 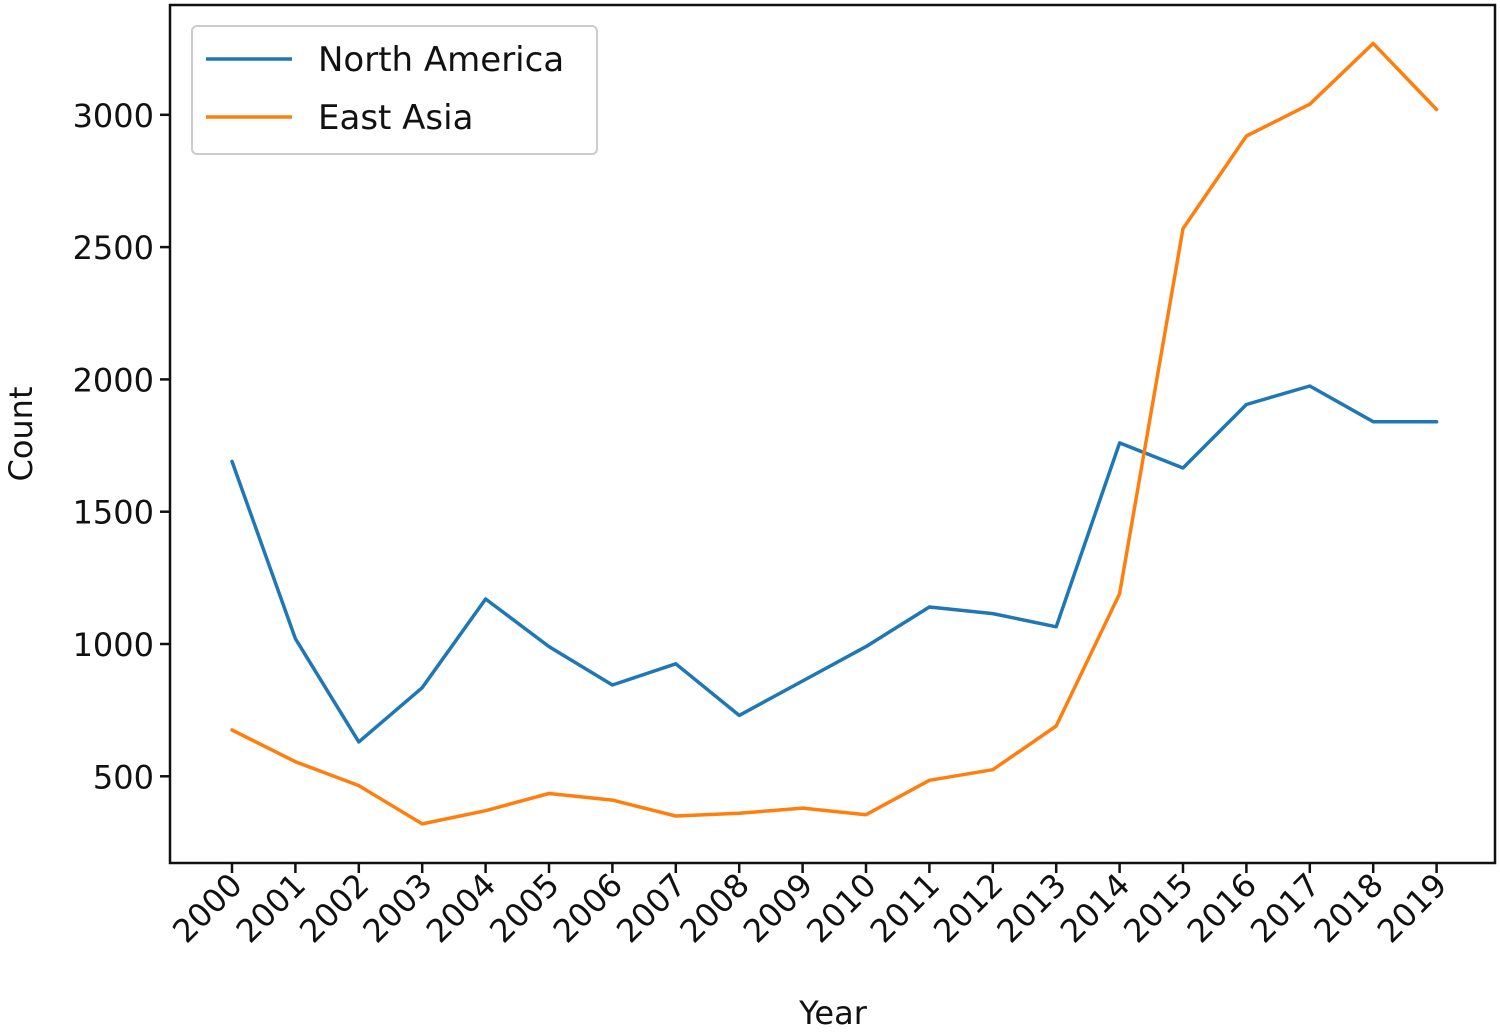 What do you see at coordinates (841, 908) in the screenshot?
I see `x-tick-label: 2010` at bounding box center [841, 908].